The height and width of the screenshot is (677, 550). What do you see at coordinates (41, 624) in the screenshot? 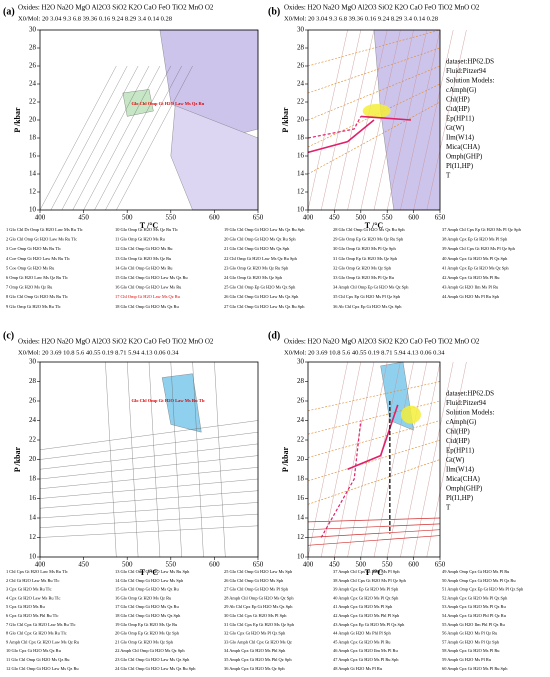
I see `field-legend-entry: 7 Glo Chl Cpx Gt H2O Law Ms Ru Tlc` at bounding box center [41, 624].